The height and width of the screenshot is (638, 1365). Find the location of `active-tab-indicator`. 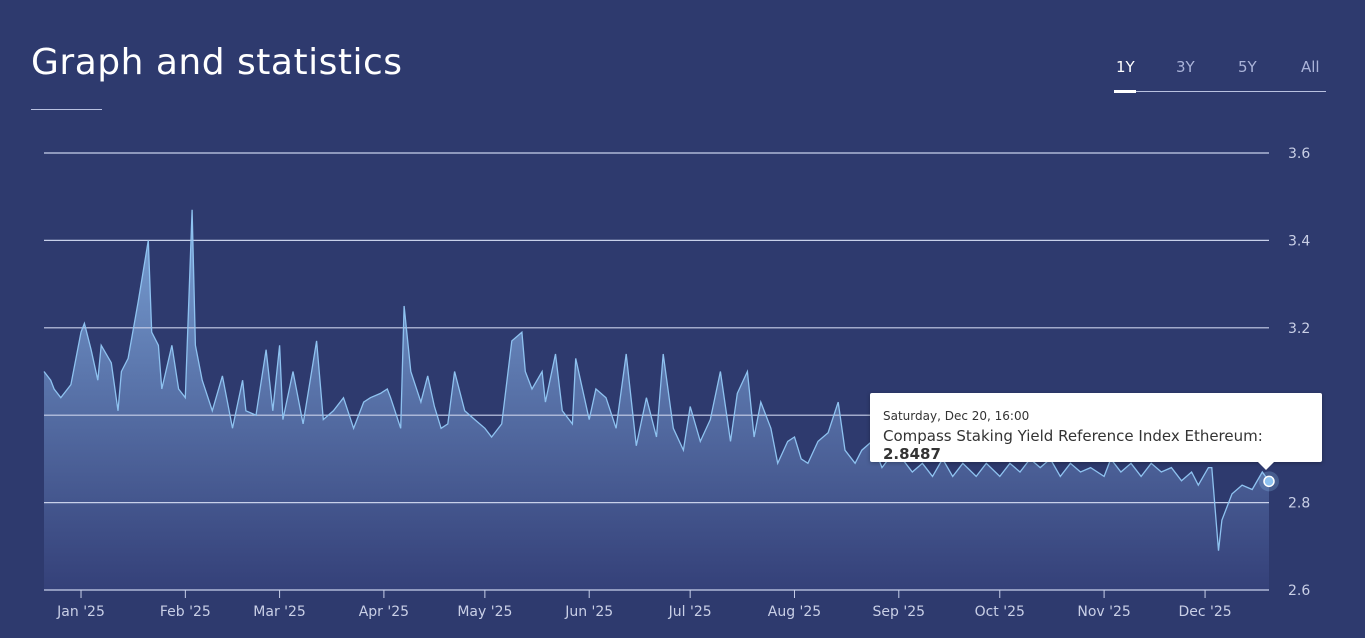

active-tab-indicator is located at coordinates (1125, 91).